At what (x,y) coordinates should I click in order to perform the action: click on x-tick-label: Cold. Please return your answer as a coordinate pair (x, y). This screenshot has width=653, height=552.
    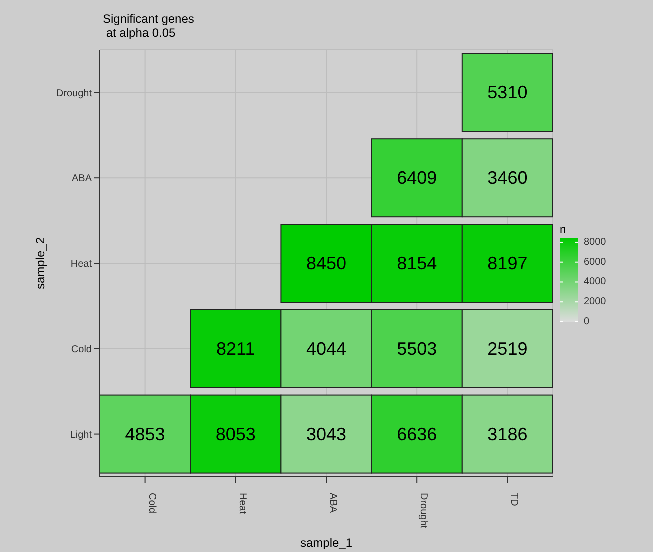
    Looking at the image, I should click on (152, 503).